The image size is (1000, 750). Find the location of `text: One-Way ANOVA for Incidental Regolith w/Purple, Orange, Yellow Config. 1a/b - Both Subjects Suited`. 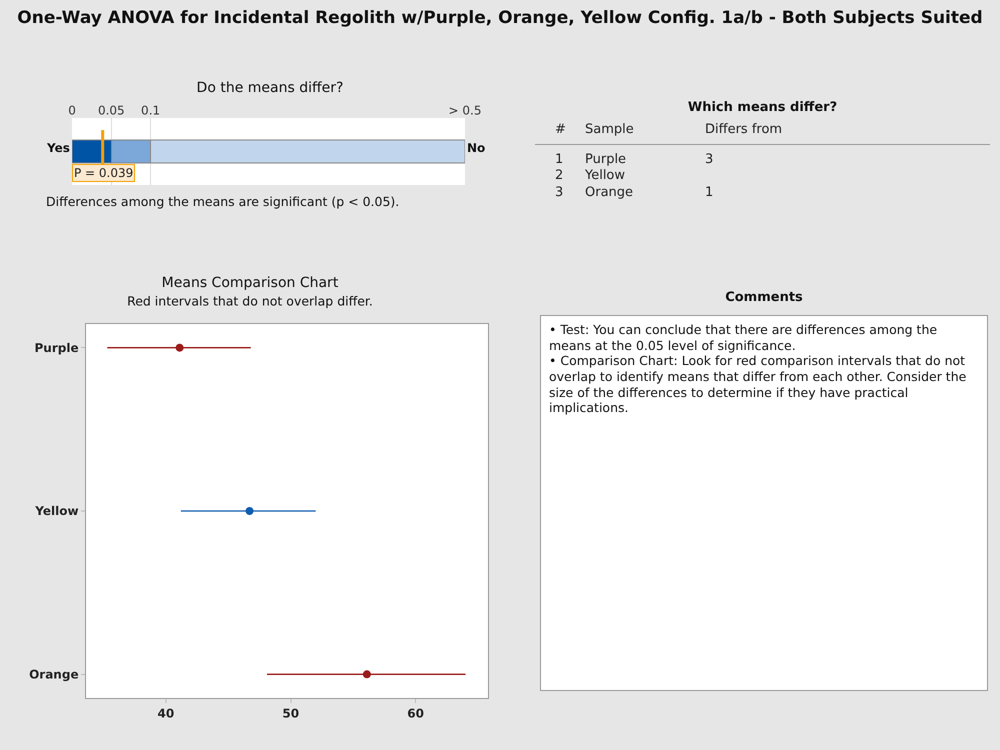

text: One-Way ANOVA for Incidental Regolith w/Purple, Orange, Yellow Config. 1a/b - Both Subjects Suited is located at coordinates (500, 18).